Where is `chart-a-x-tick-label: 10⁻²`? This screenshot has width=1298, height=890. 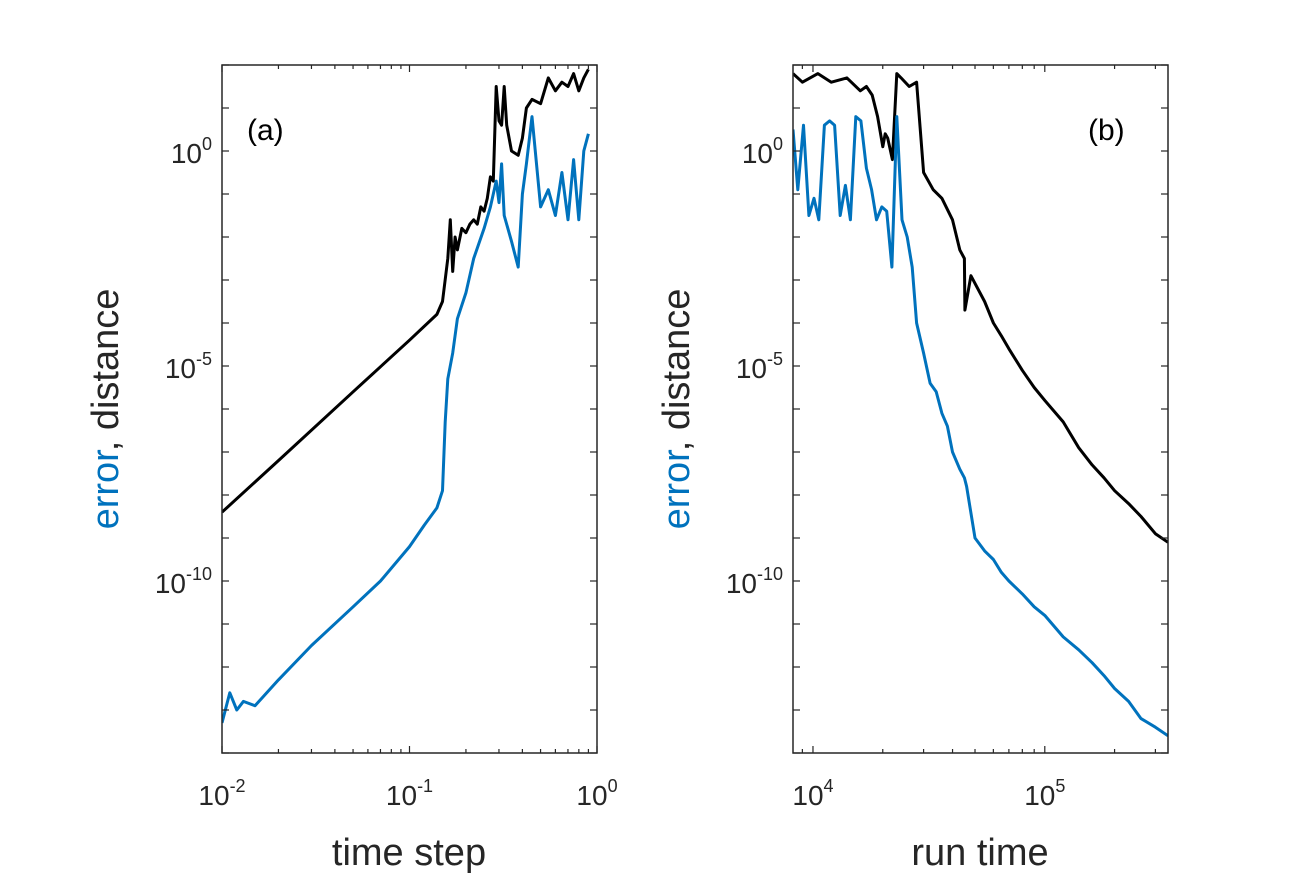 chart-a-x-tick-label: 10⁻² is located at coordinates (221, 793).